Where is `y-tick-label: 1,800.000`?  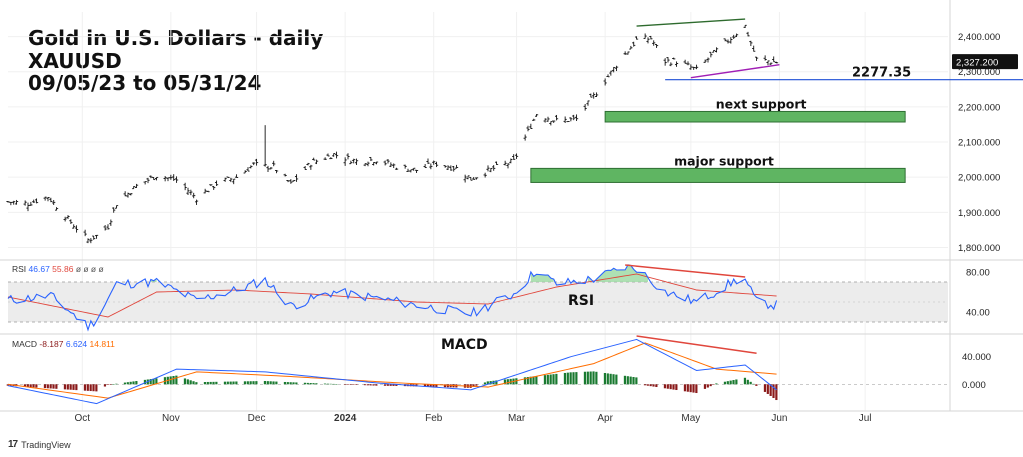 y-tick-label: 1,800.000 is located at coordinates (979, 248).